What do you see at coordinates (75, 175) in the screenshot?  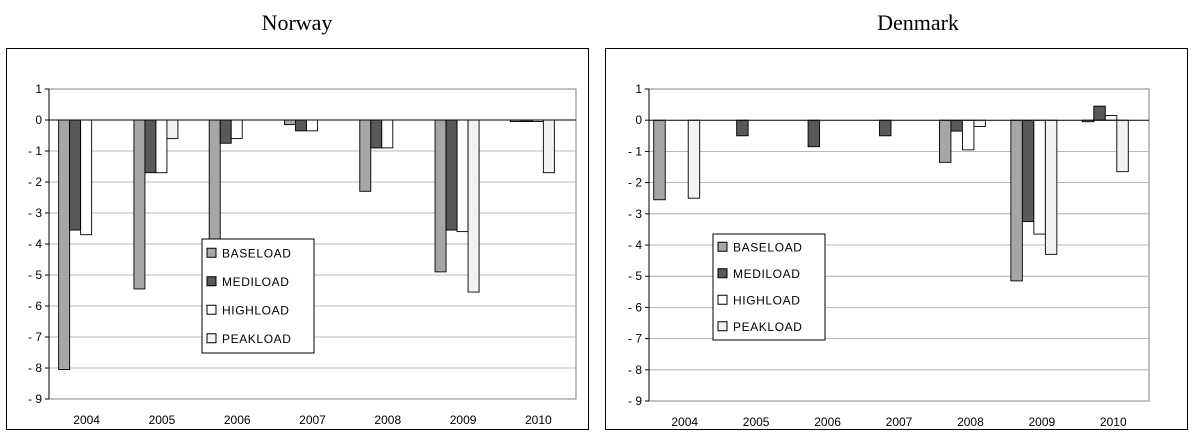 I see `norway-bar-mediload-2004` at bounding box center [75, 175].